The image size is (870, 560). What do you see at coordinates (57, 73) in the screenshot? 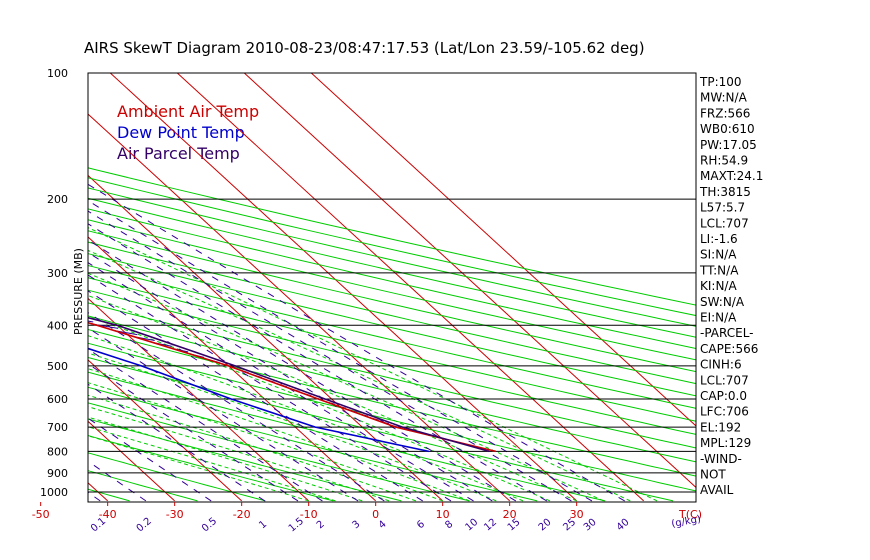
I see `pressure-tick-label: 100` at bounding box center [57, 73].